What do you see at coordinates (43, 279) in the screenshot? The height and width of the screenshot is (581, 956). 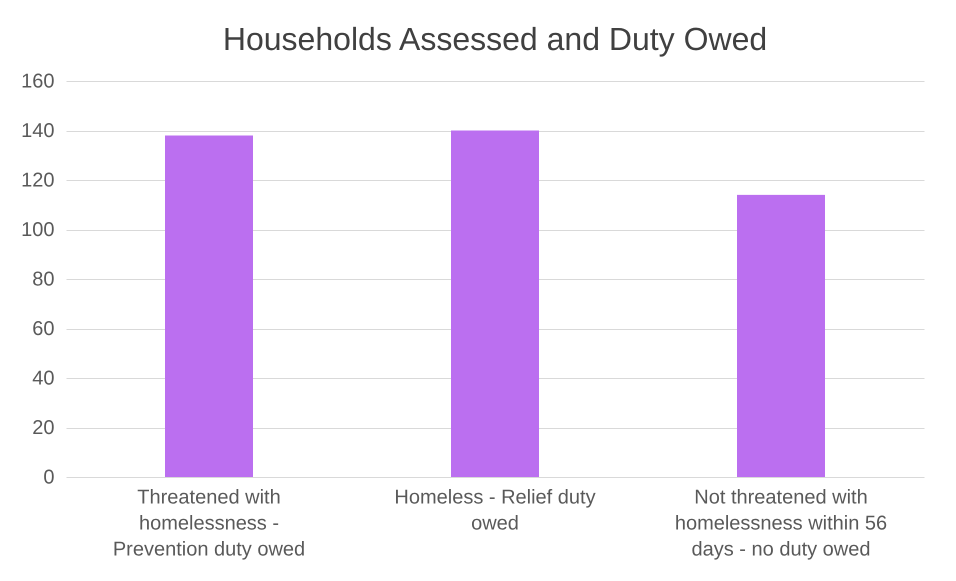 I see `y-tick-label: 80` at bounding box center [43, 279].